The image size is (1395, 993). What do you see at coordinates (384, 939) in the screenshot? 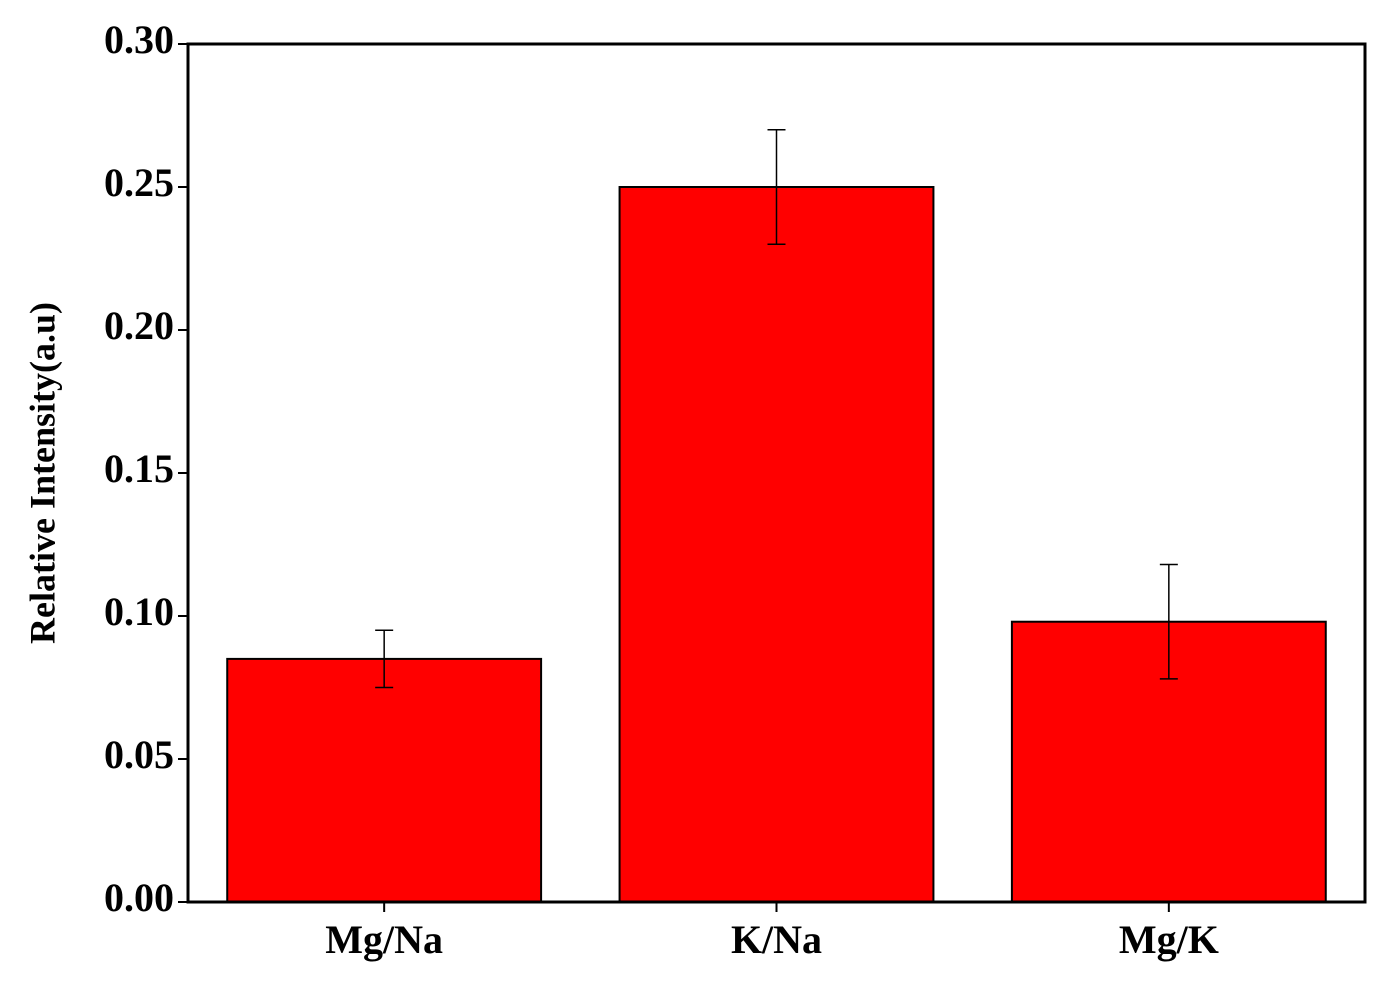
I see `x-tick-label: Mg/Na` at bounding box center [384, 939].